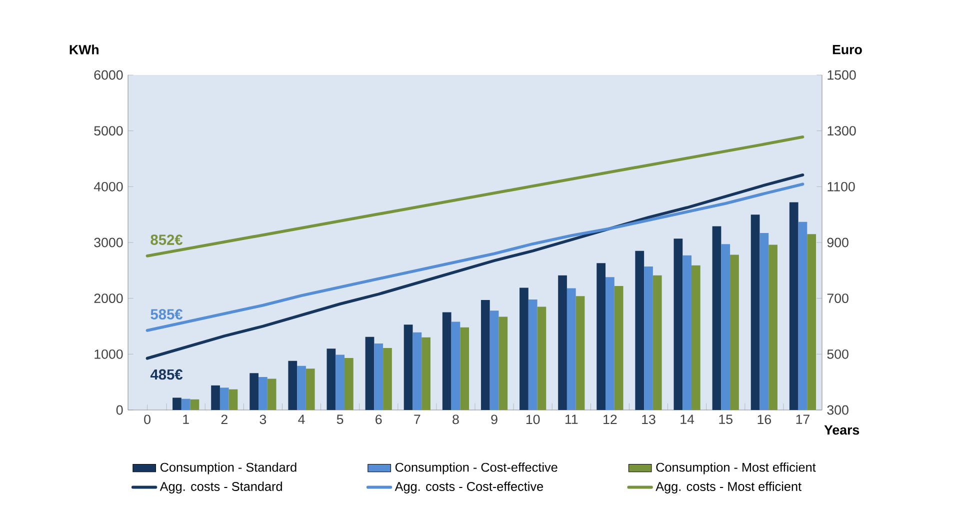  What do you see at coordinates (837, 299) in the screenshot?
I see `y2-tick-label: 700` at bounding box center [837, 299].